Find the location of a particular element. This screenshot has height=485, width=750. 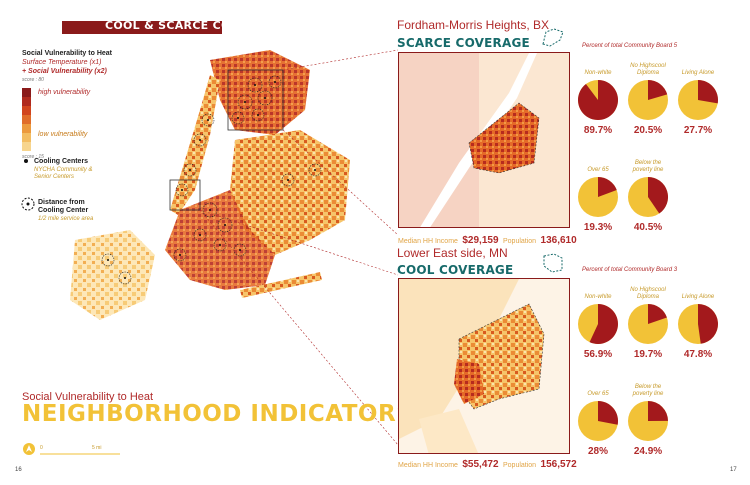

bronx-area is located at coordinates (260, 92).